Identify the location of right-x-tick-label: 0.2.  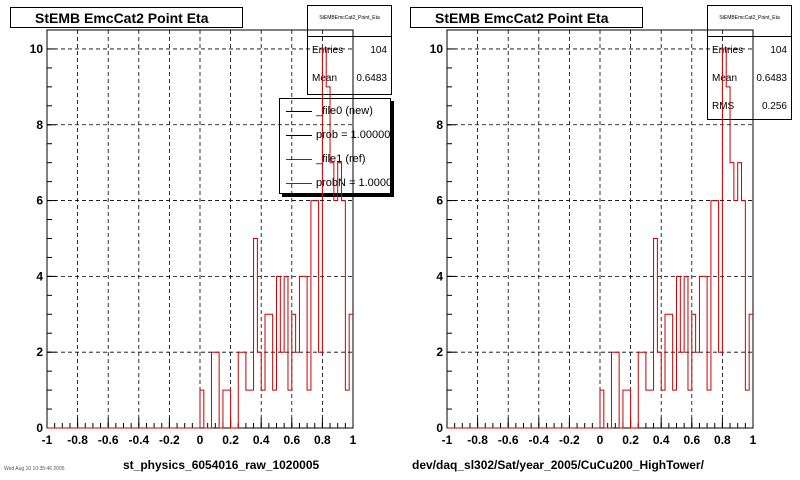
(630, 440).